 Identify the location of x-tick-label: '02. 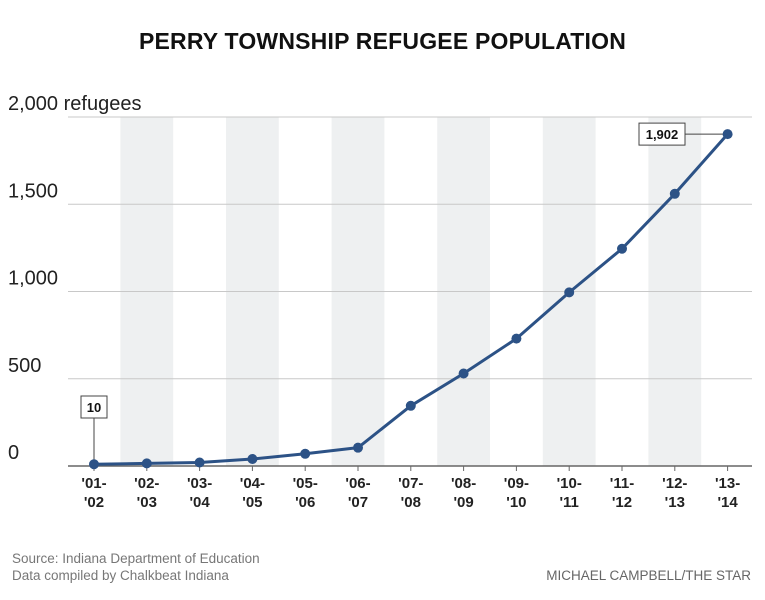
(94, 502).